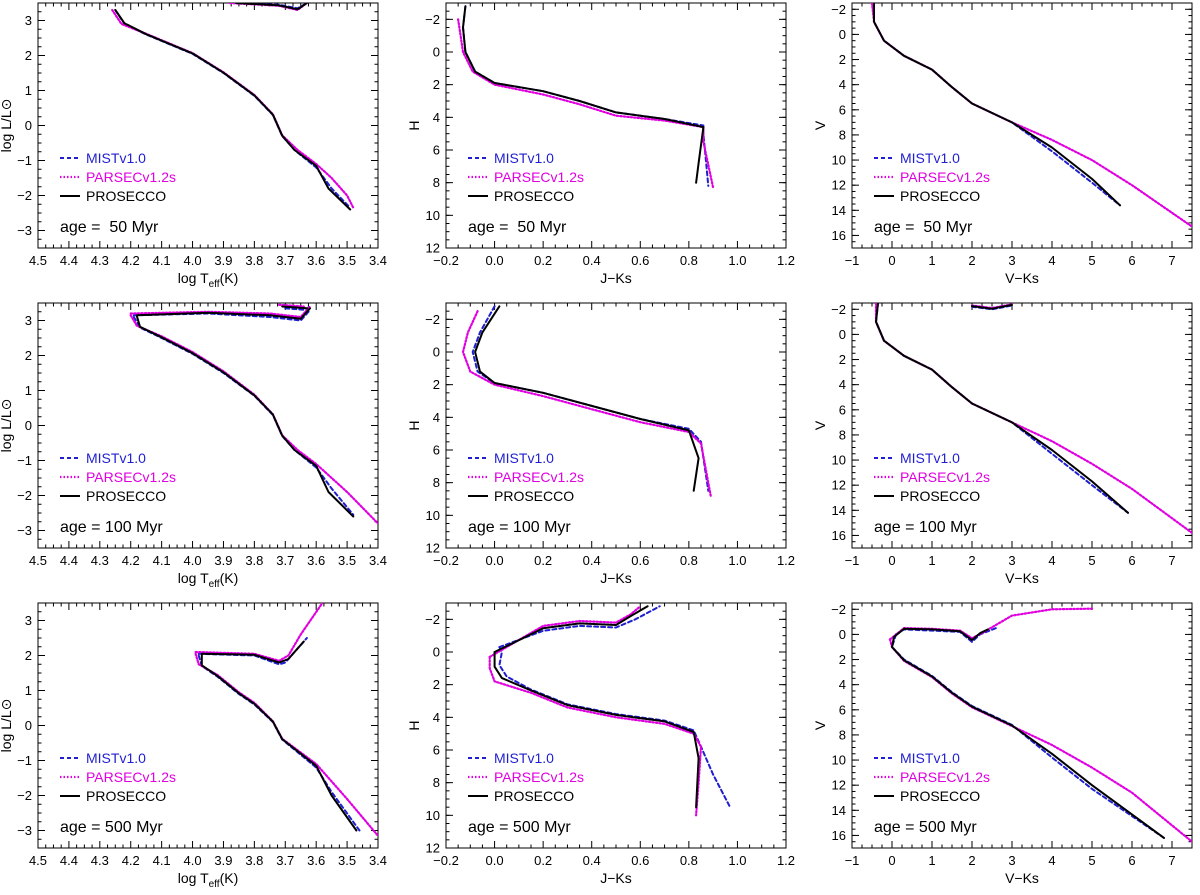  I want to click on x-tick-label: 6, so click(1131, 860).